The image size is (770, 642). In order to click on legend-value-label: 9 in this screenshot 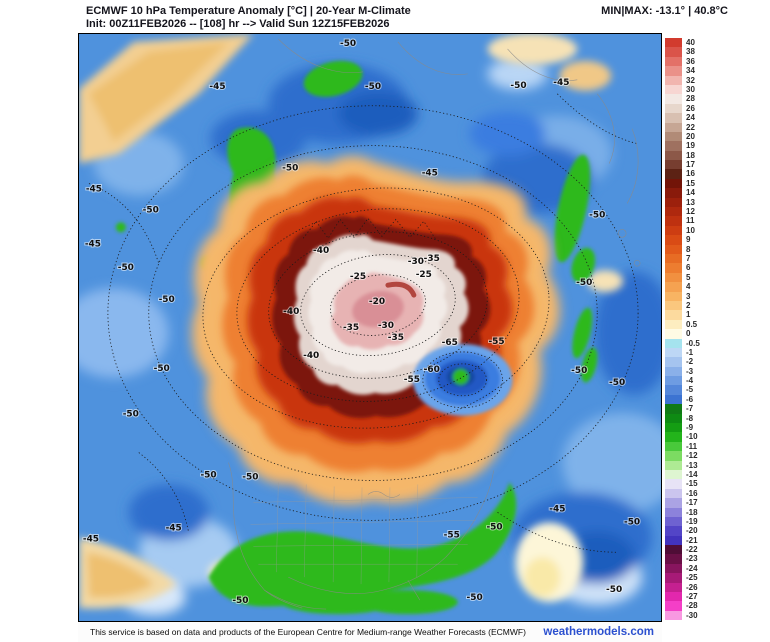, I will do `click(688, 240)`.